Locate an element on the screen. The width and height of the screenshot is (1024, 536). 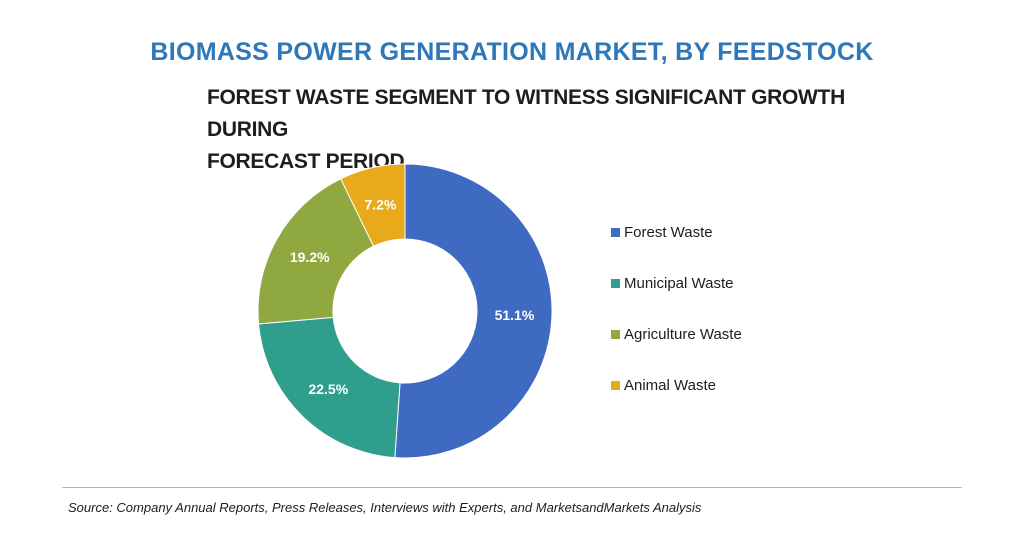
legend-label-animal-waste: Animal Waste is located at coordinates (670, 385).